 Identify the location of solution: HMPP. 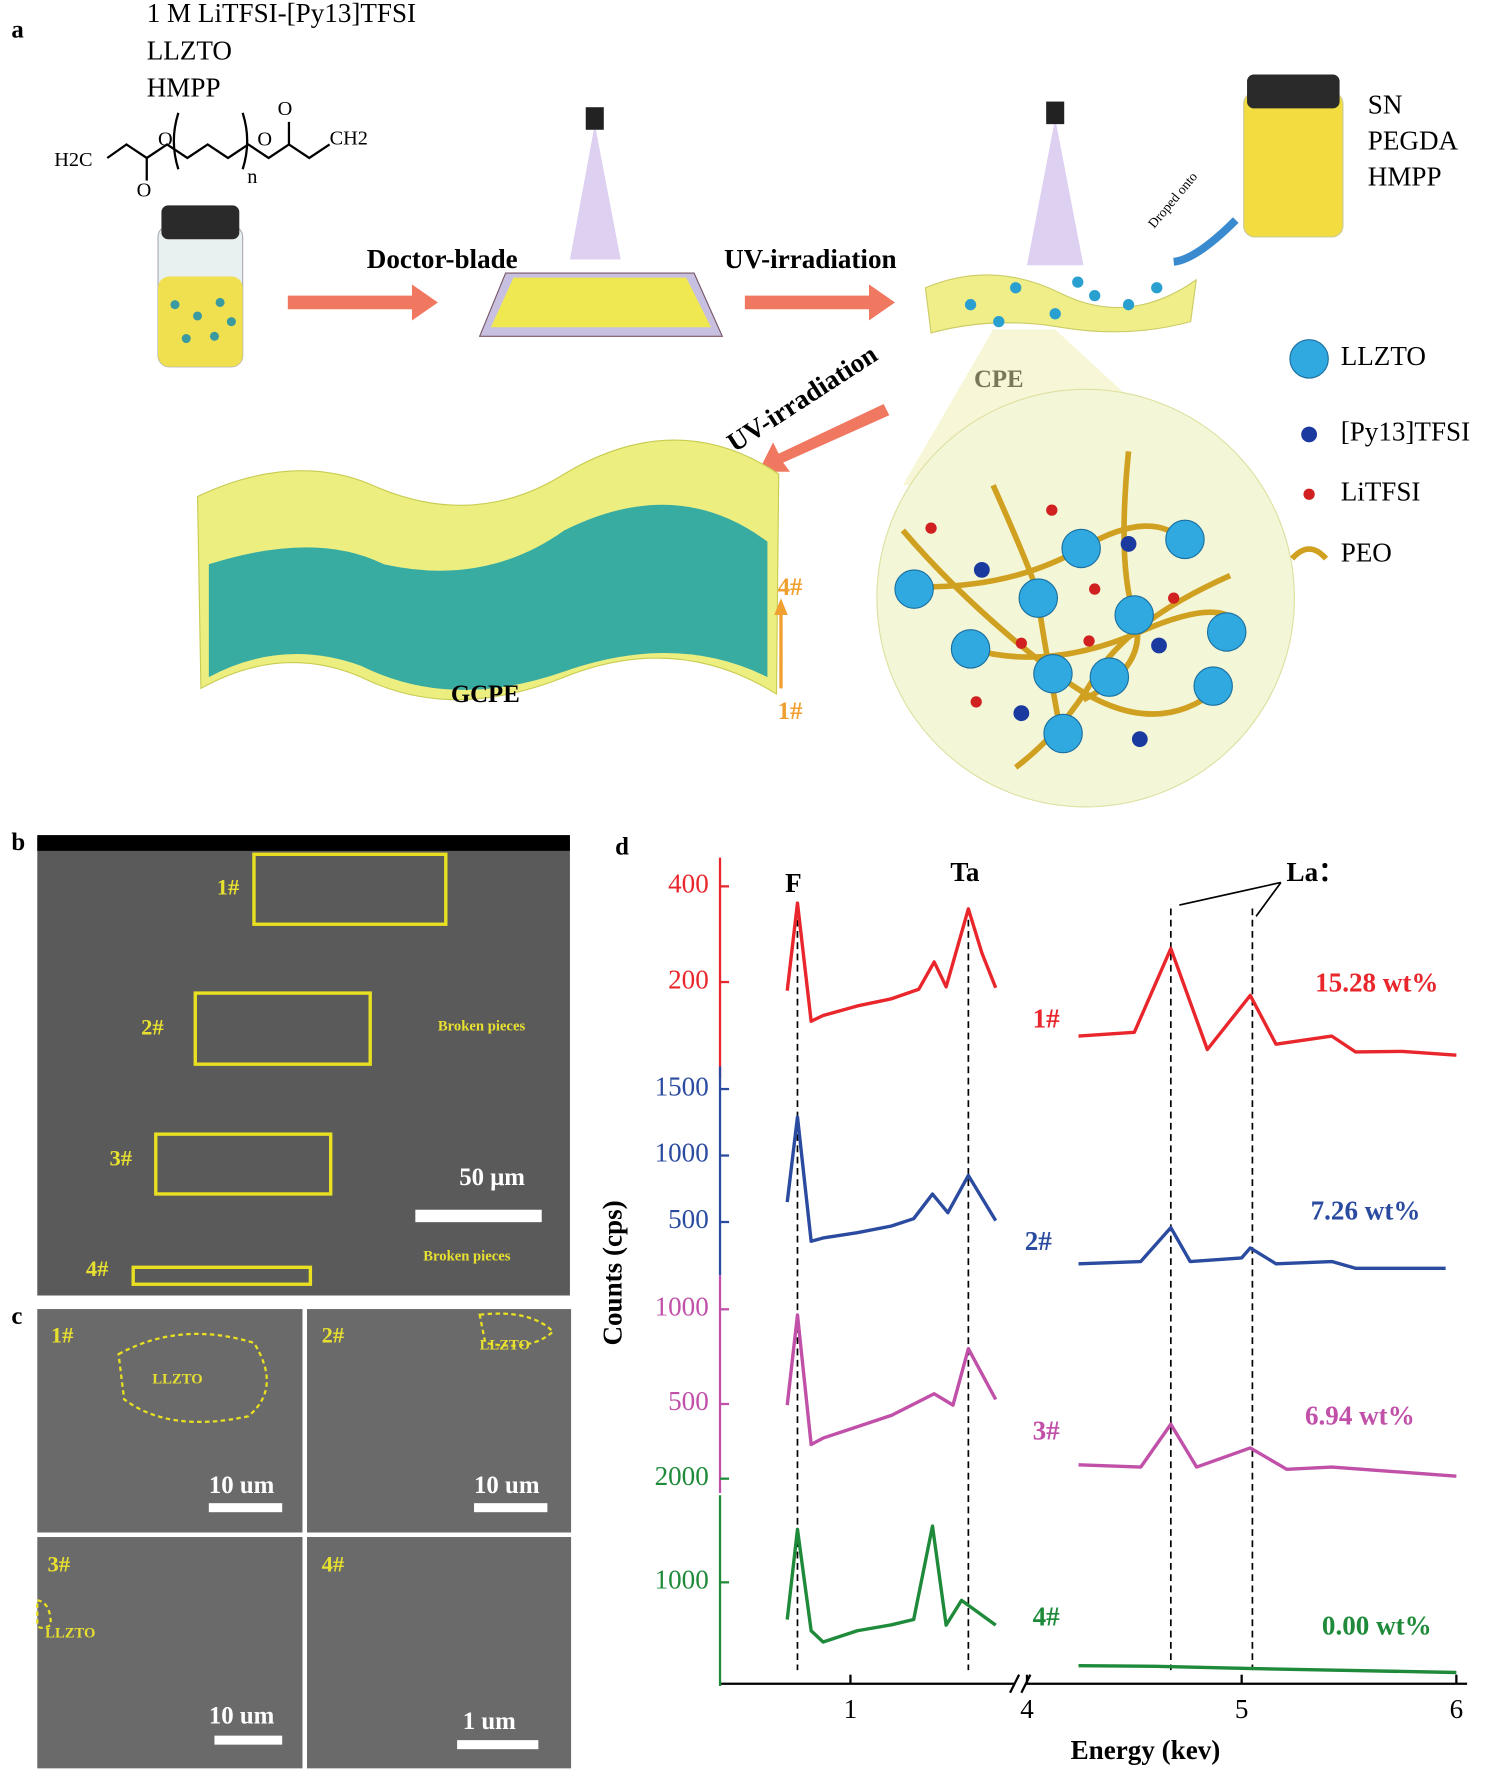
(1405, 177).